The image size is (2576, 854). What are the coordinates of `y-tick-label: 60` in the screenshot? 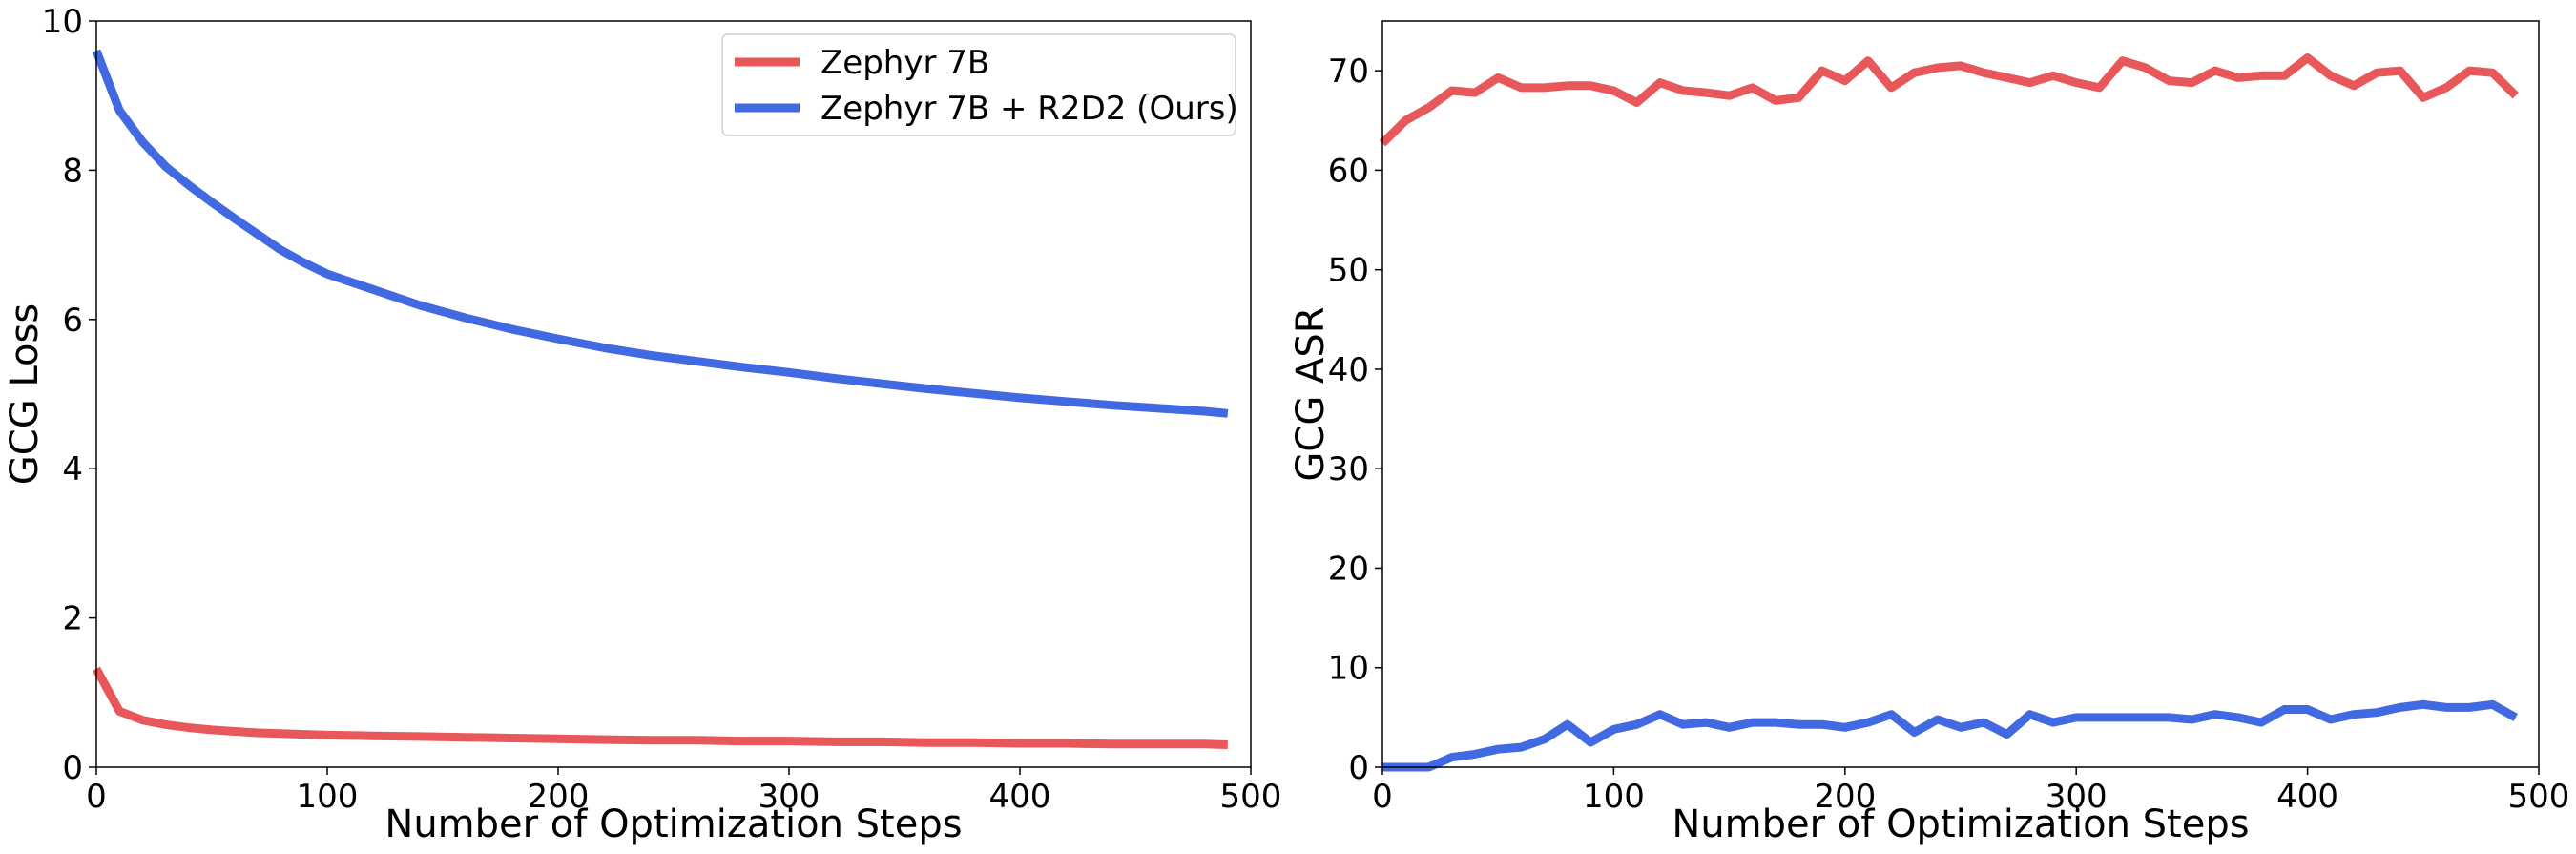 It's located at (1348, 171).